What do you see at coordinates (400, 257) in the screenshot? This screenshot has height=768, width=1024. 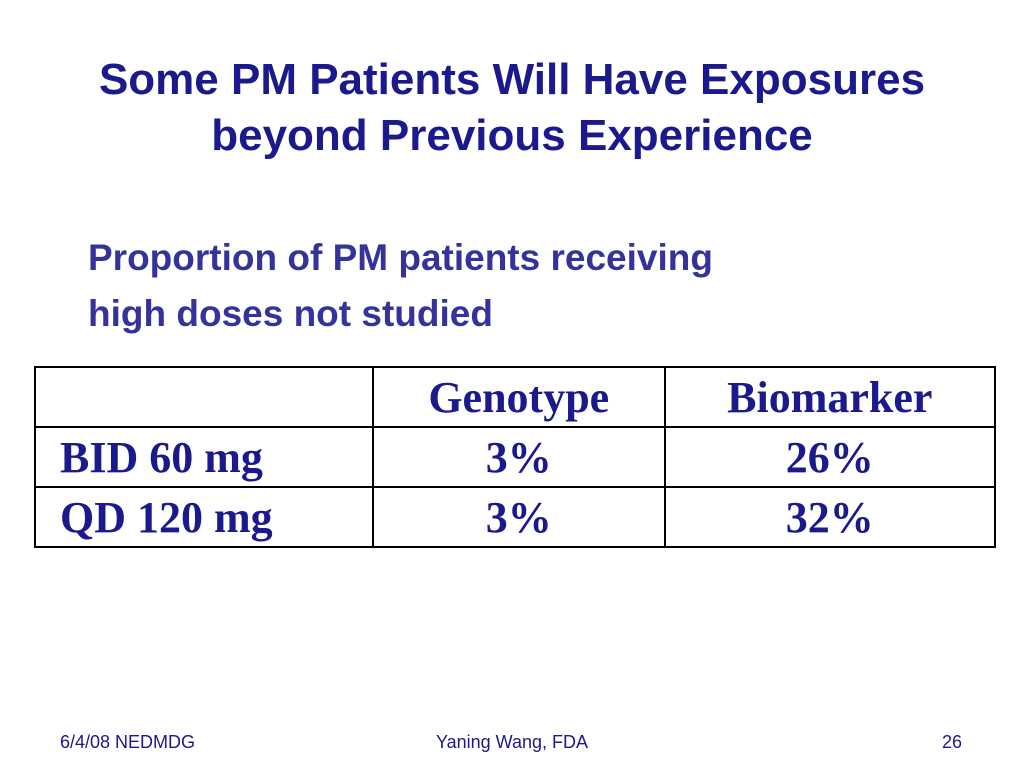 I see `slide-subtitle-line-1: Proportion of PM patients receiving` at bounding box center [400, 257].